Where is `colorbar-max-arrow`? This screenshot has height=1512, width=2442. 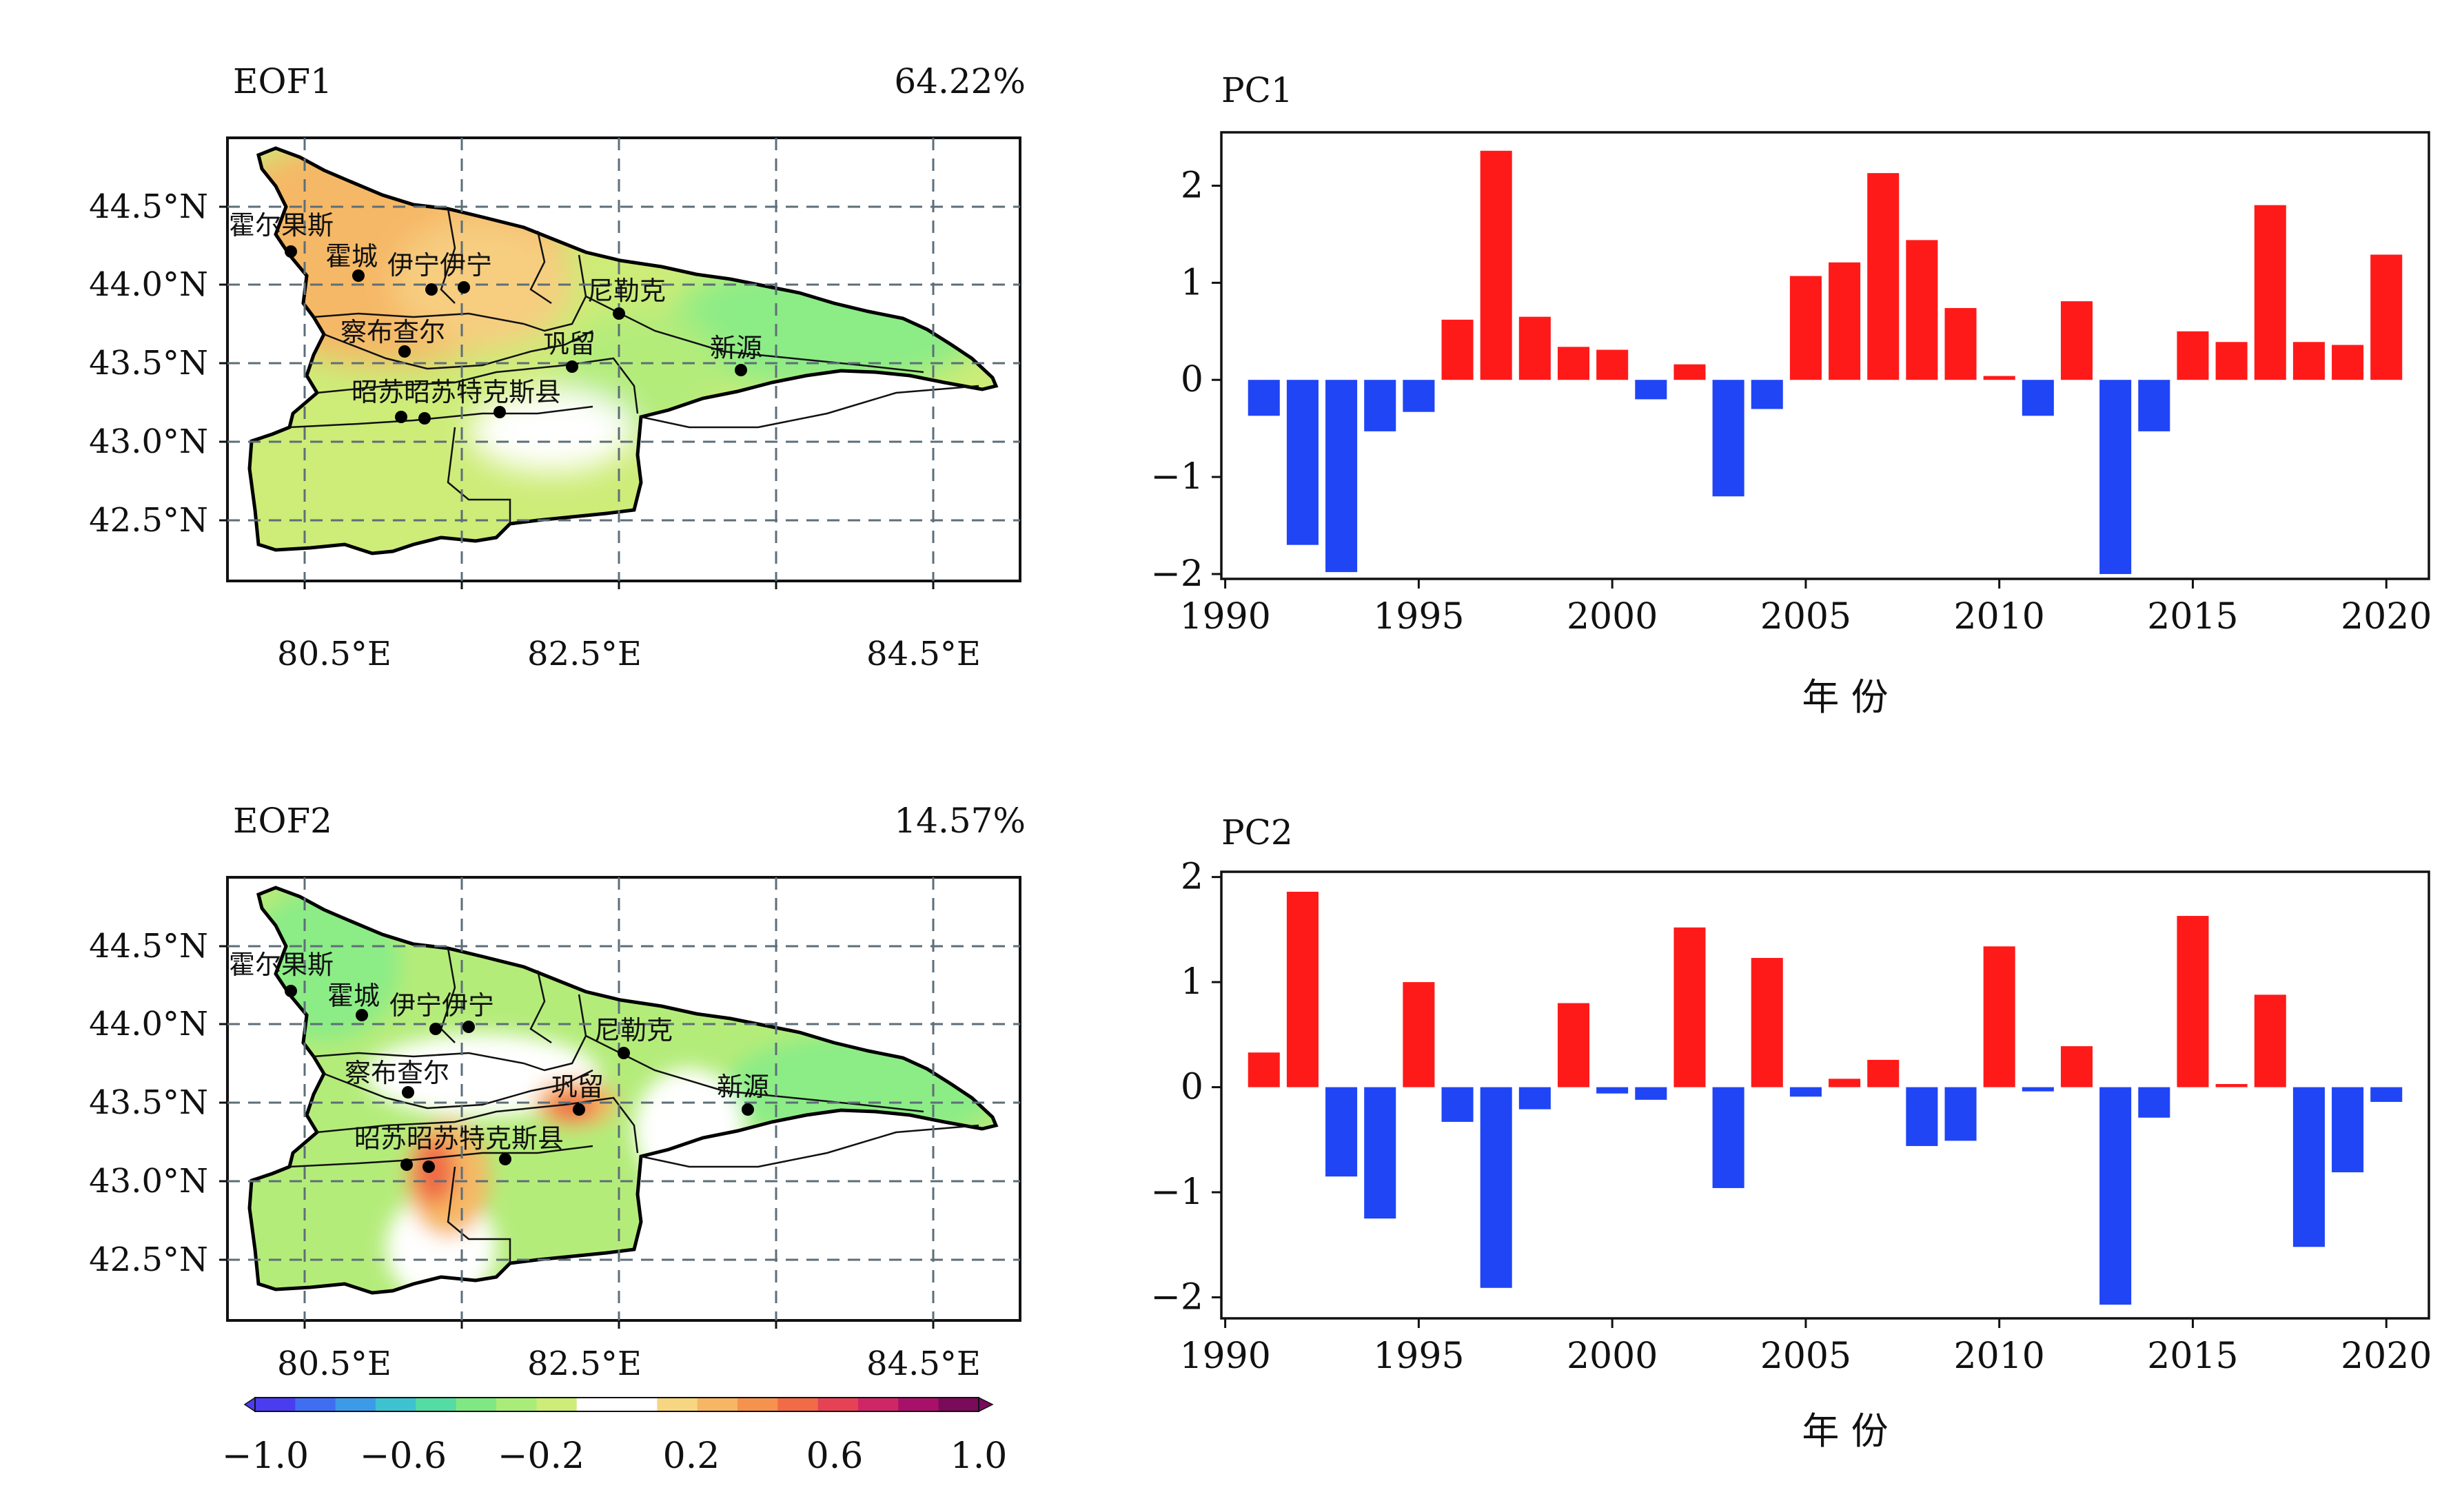 colorbar-max-arrow is located at coordinates (986, 1404).